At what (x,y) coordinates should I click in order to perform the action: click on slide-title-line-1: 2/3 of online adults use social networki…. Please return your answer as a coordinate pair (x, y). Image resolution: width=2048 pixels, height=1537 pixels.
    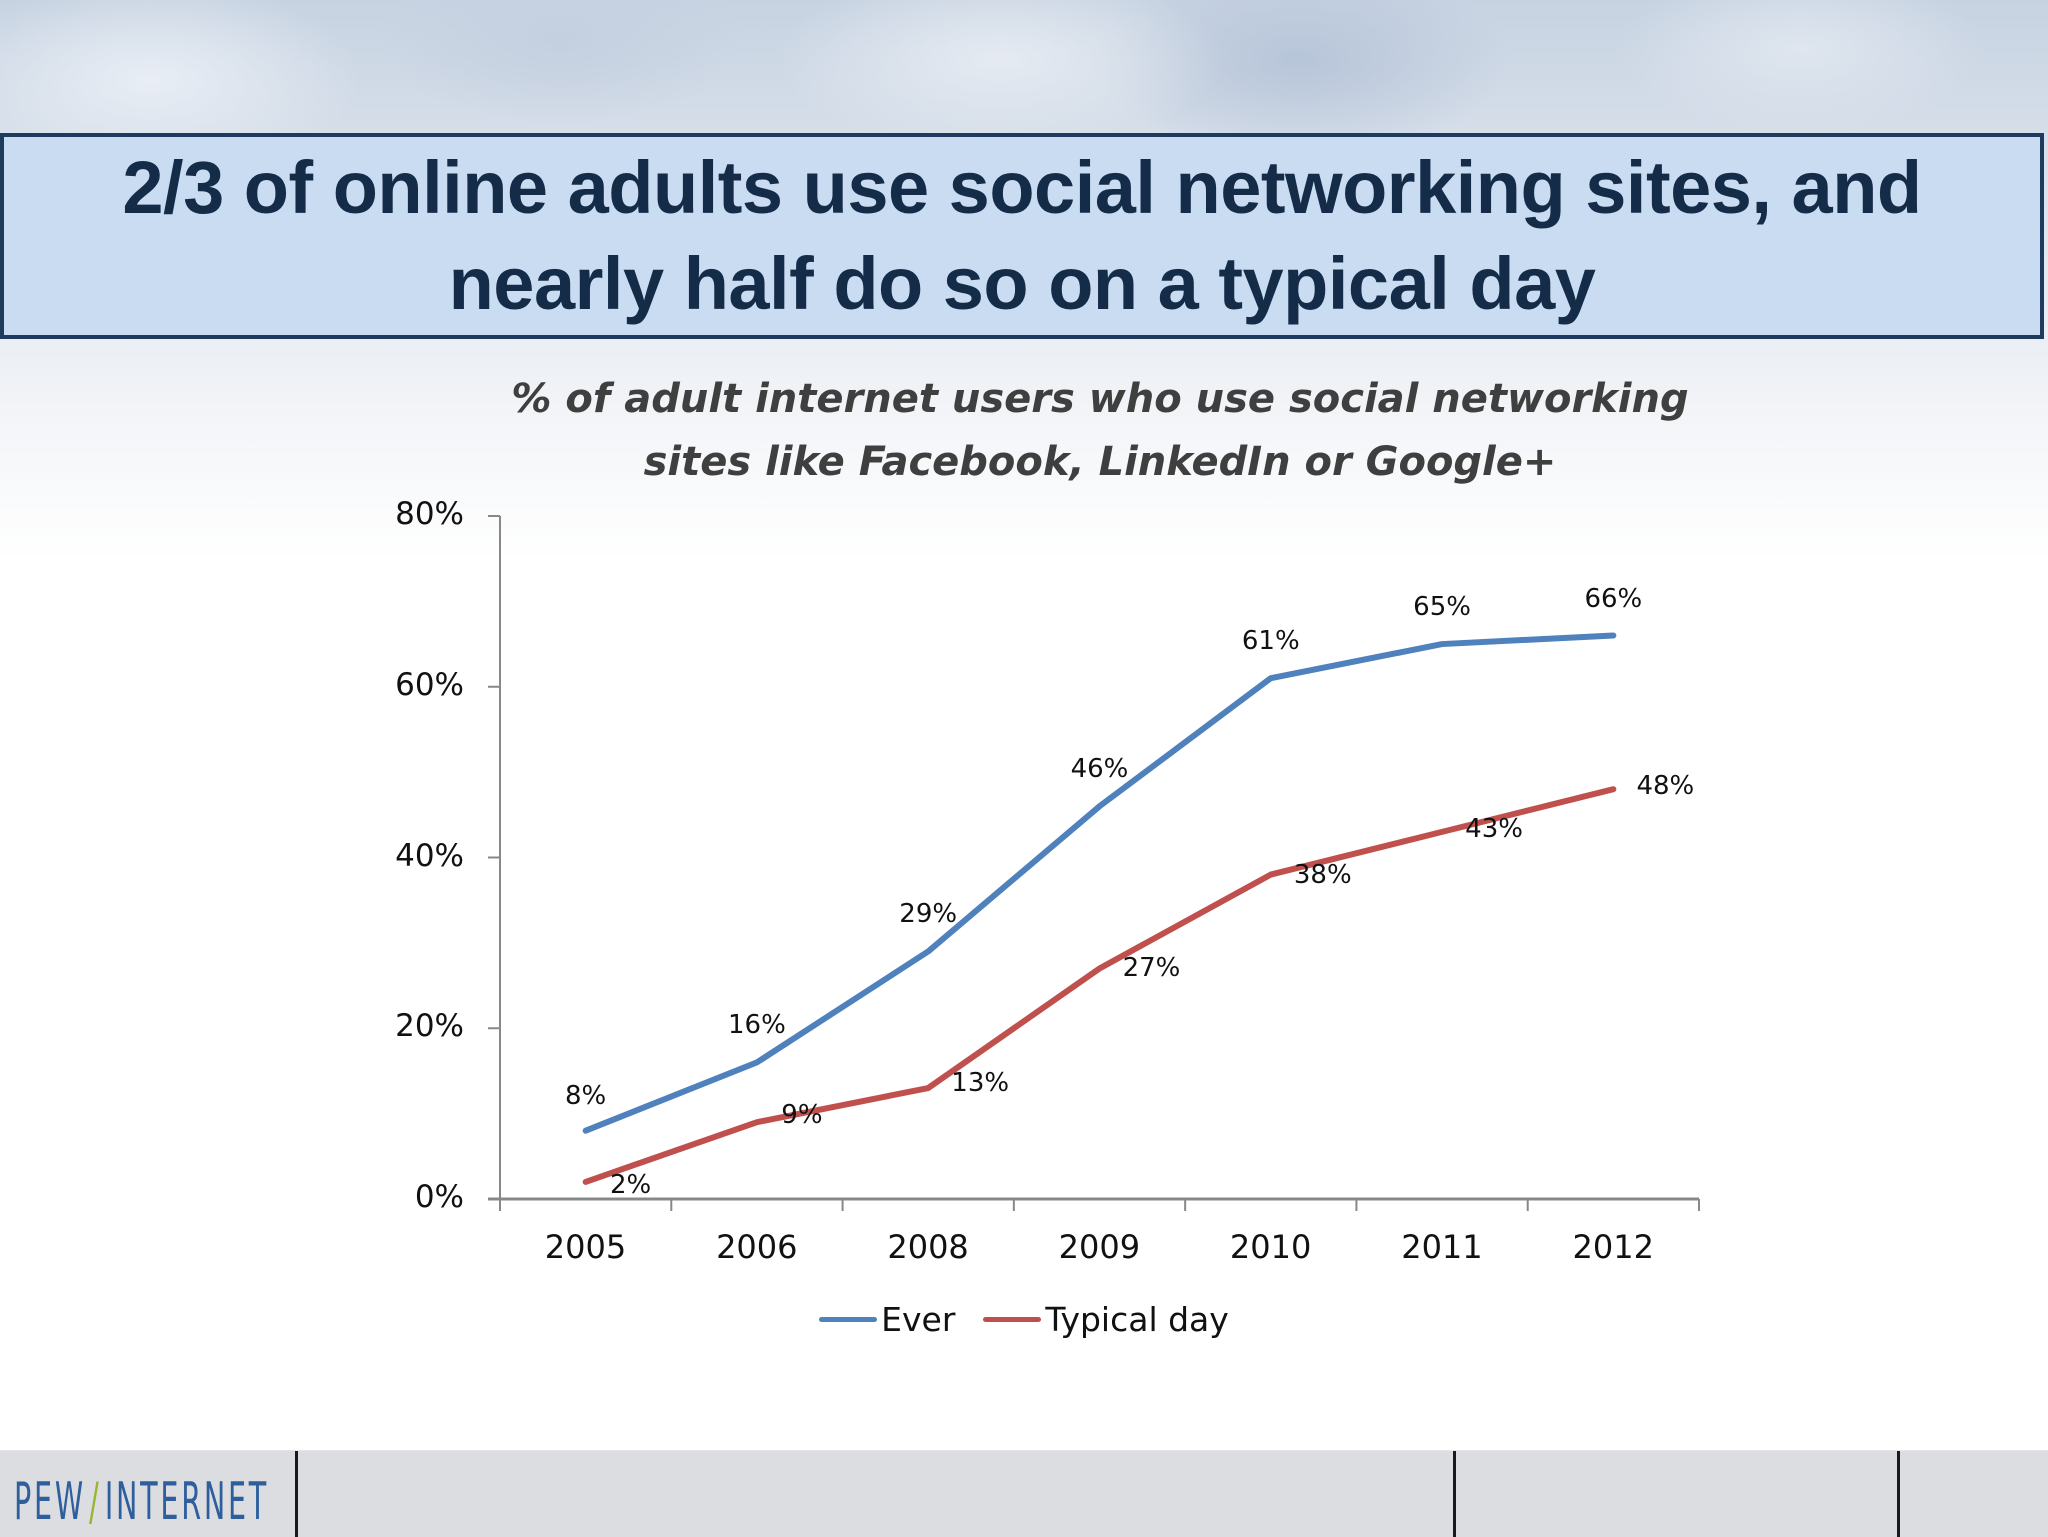
    Looking at the image, I should click on (1022, 187).